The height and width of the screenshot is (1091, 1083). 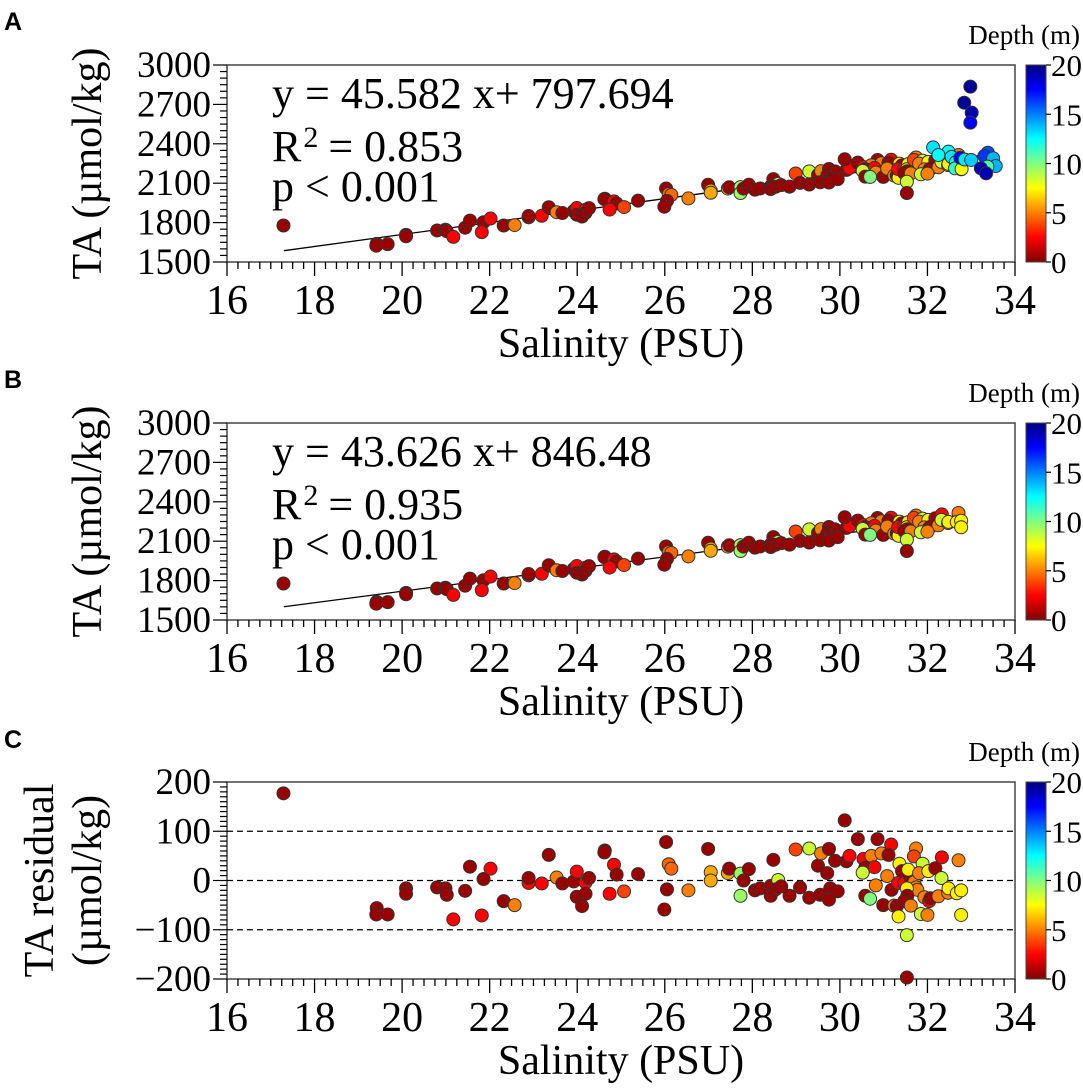 What do you see at coordinates (356, 544) in the screenshot?
I see `p-value-b: p < 0.001` at bounding box center [356, 544].